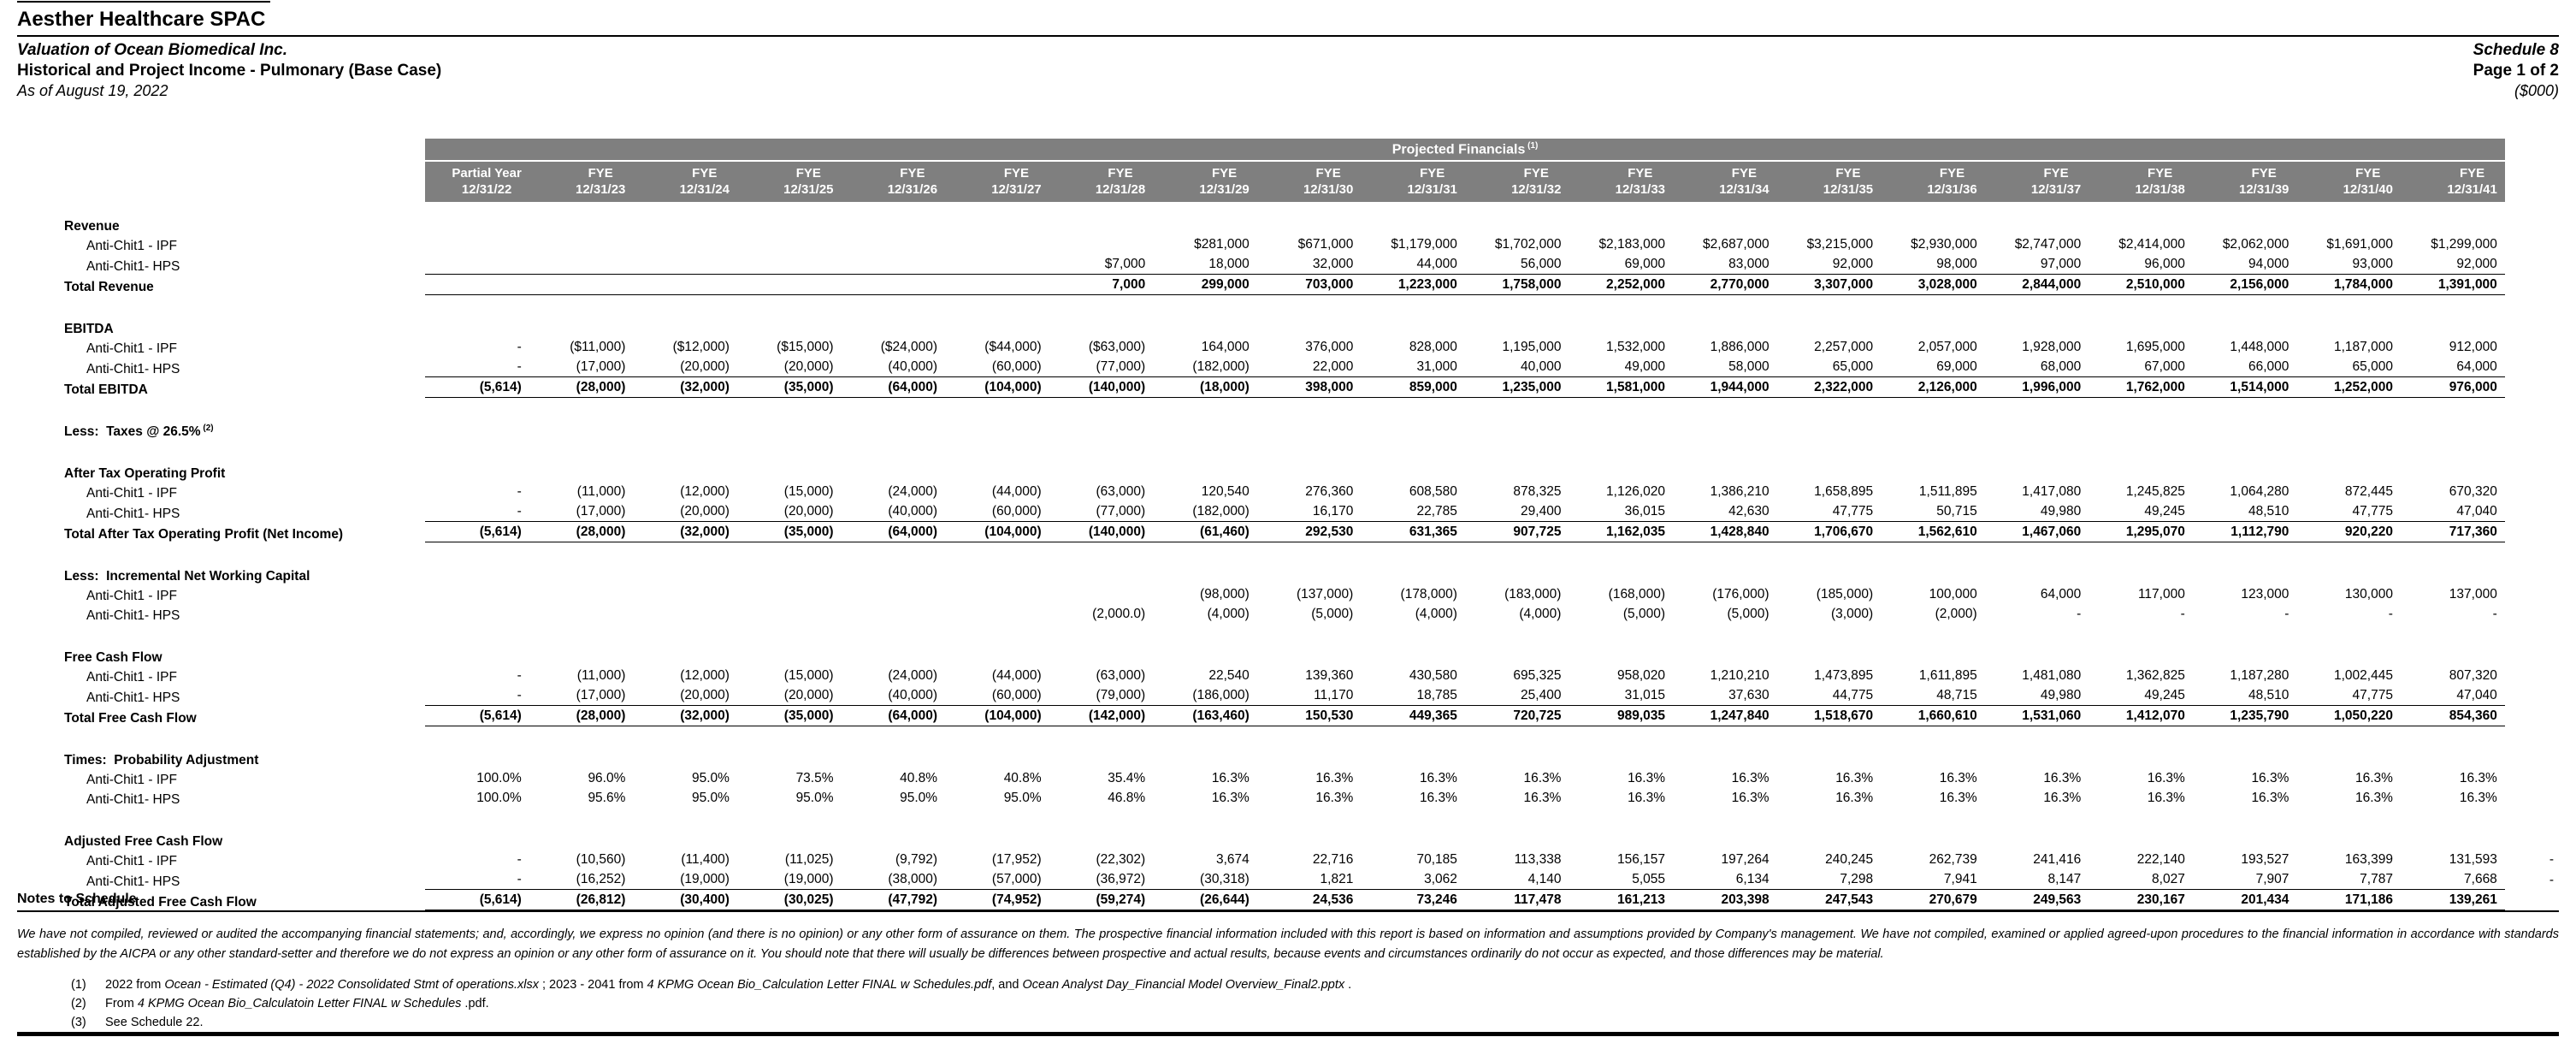 This screenshot has height=1043, width=2576. What do you see at coordinates (2164, 367) in the screenshot?
I see `value-cell: 67,000` at bounding box center [2164, 367].